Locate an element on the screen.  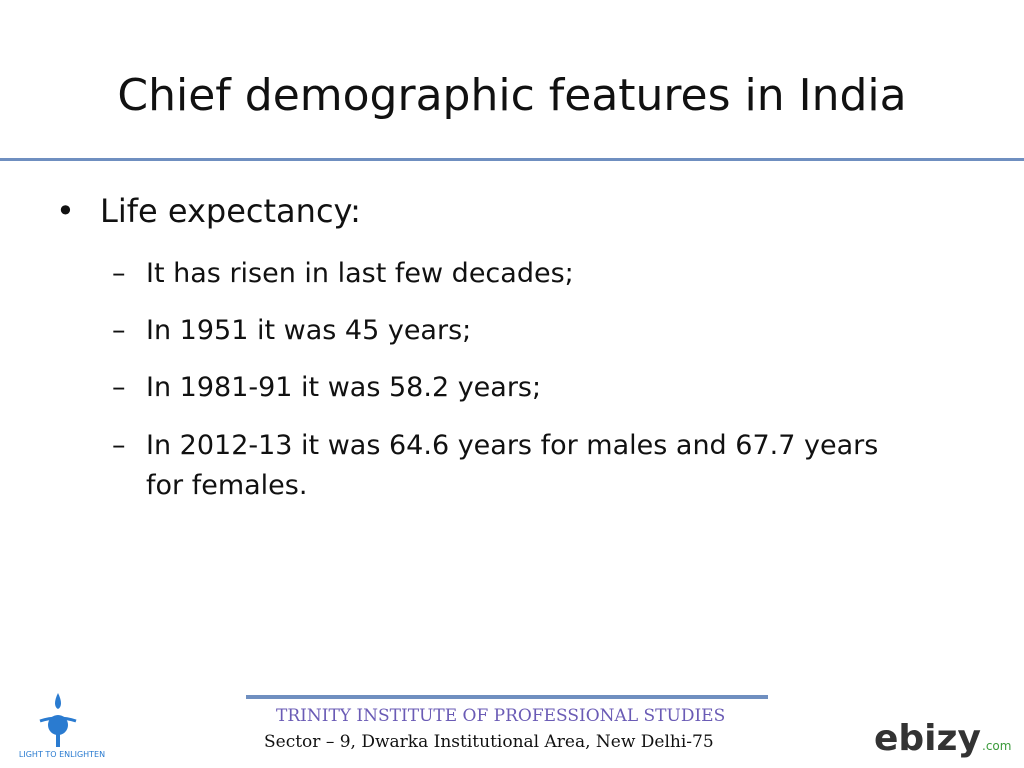
logo-right-text: ebizy is located at coordinates (927, 738).